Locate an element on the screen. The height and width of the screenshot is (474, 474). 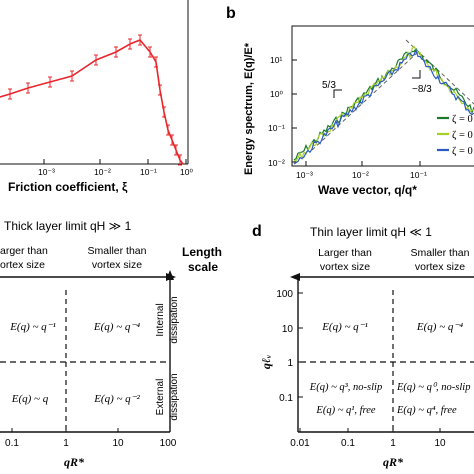
panel-b-ylabel: Energy spectrum, E(q)/E* is located at coordinates (249, 108).